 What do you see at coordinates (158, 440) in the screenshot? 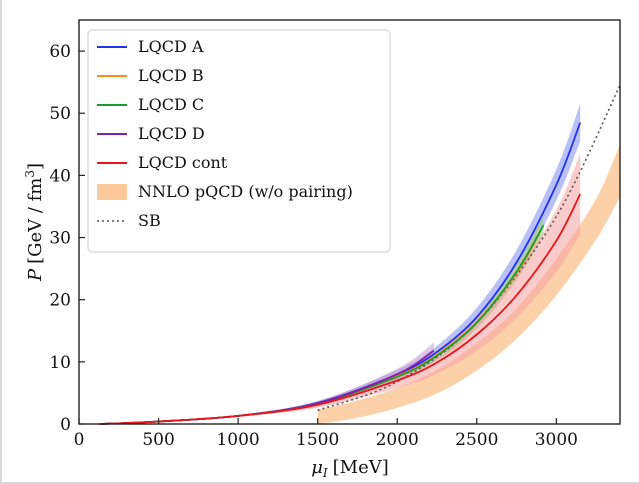
I see `x-tick-label: 500` at bounding box center [158, 440].